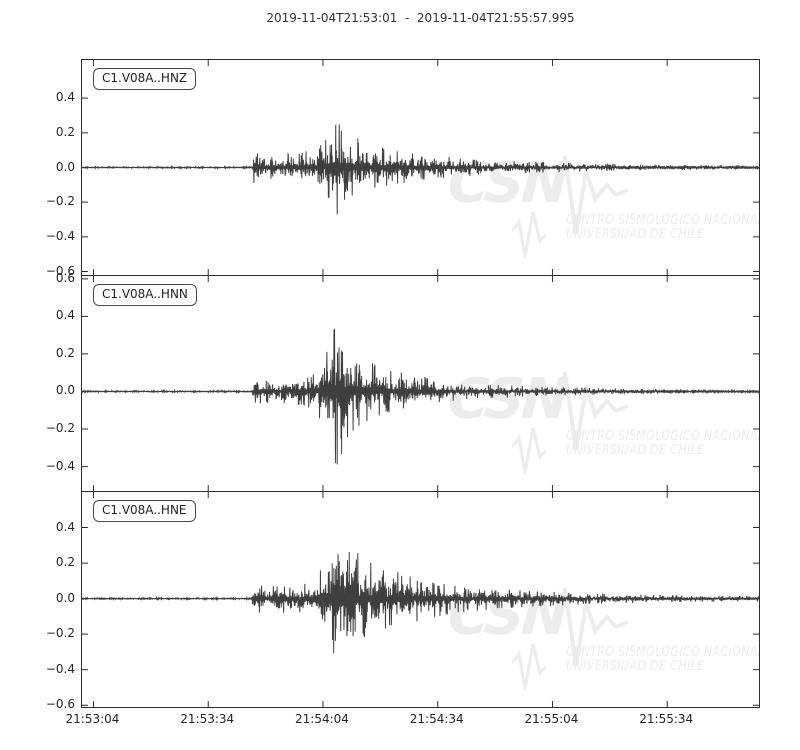 The height and width of the screenshot is (750, 800). What do you see at coordinates (436, 719) in the screenshot?
I see `x-tick-label: 21:54:34` at bounding box center [436, 719].